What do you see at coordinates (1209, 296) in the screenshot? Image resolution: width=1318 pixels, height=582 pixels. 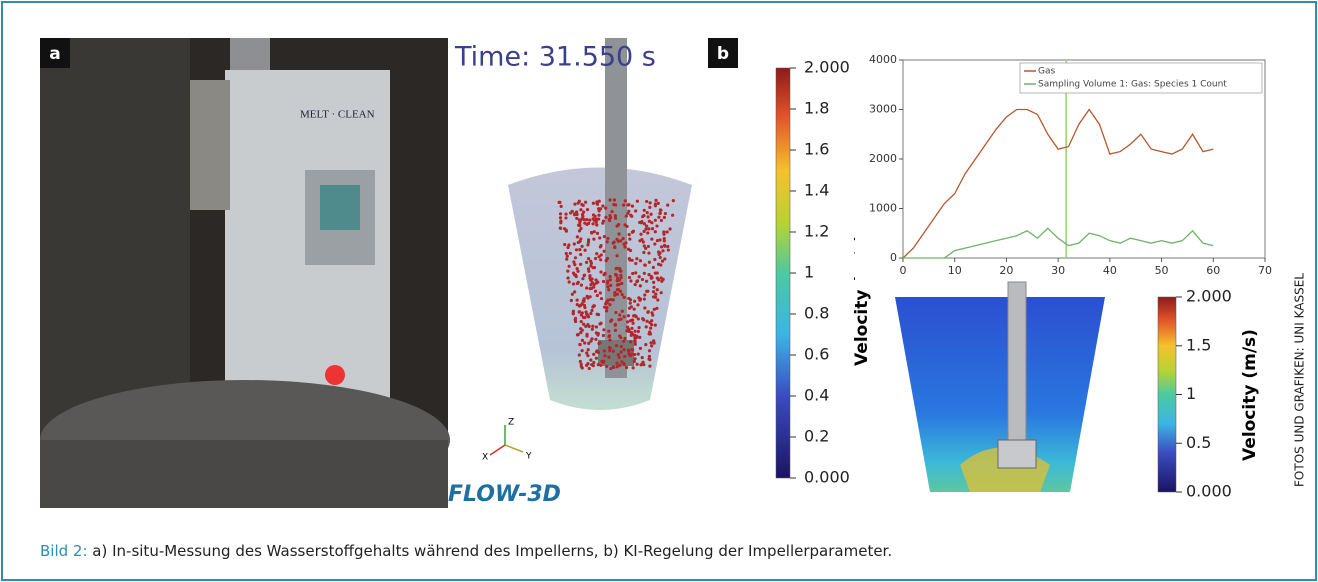 I see `colorbar-tick-label: 2.000` at bounding box center [1209, 296].